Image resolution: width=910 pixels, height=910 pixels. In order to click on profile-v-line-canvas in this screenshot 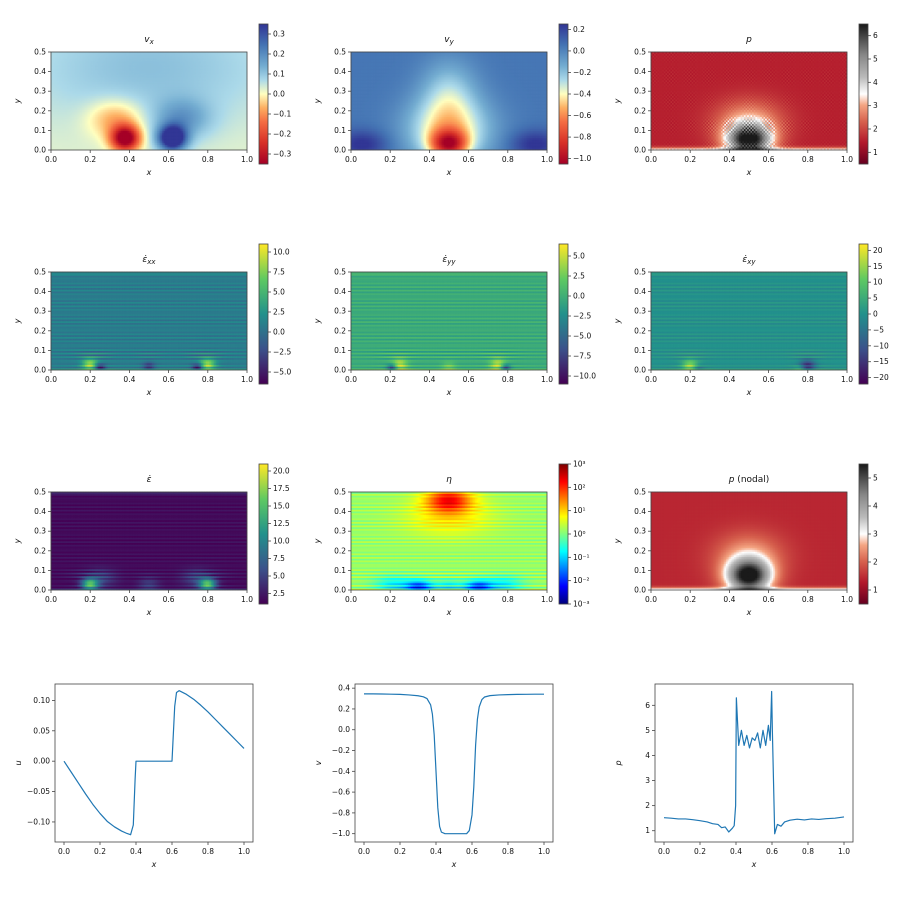, I will do `click(455, 778)`.